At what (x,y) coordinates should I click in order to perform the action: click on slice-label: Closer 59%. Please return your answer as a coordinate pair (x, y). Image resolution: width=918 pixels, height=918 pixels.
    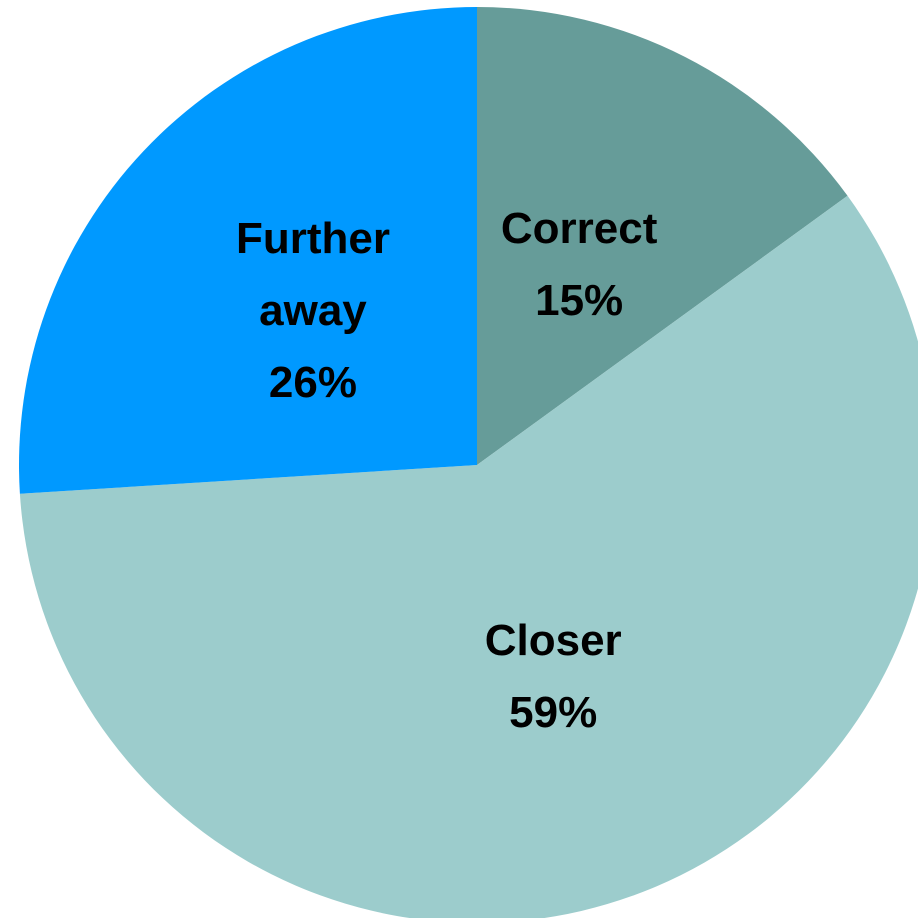
    Looking at the image, I should click on (553, 677).